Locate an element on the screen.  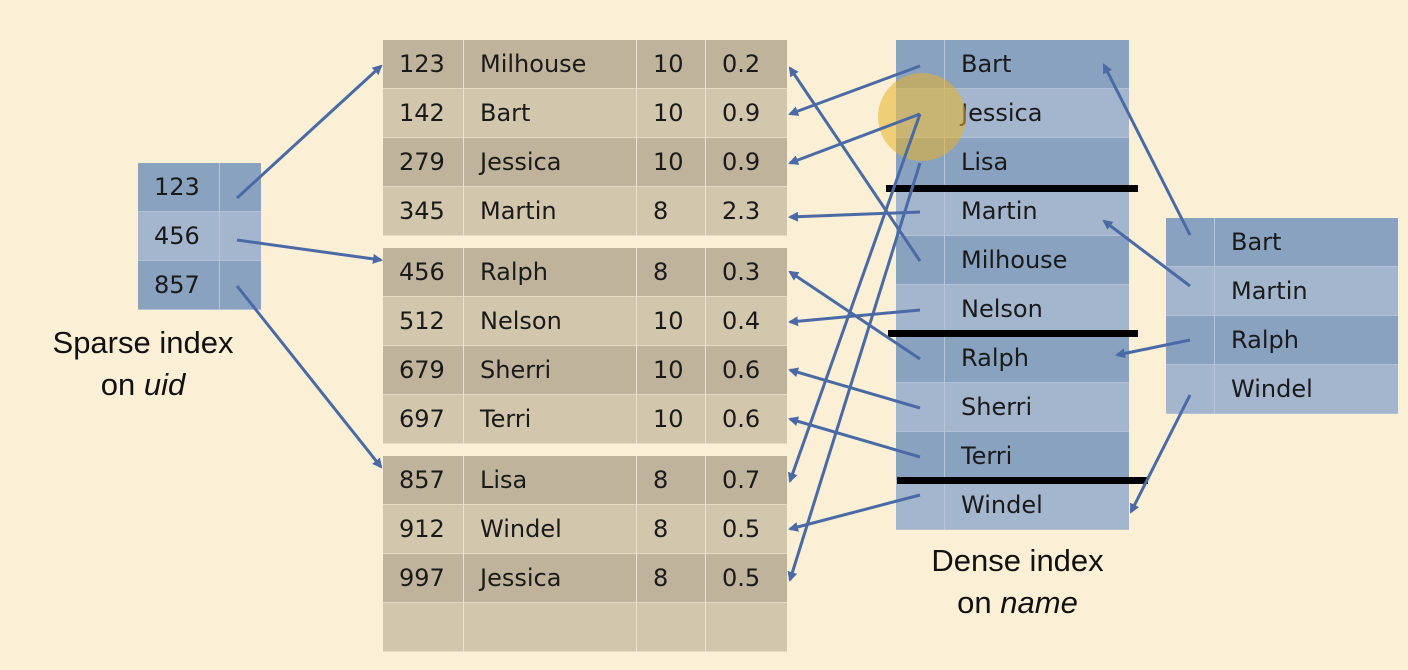
sparse-key-cell: 456 is located at coordinates (179, 236).